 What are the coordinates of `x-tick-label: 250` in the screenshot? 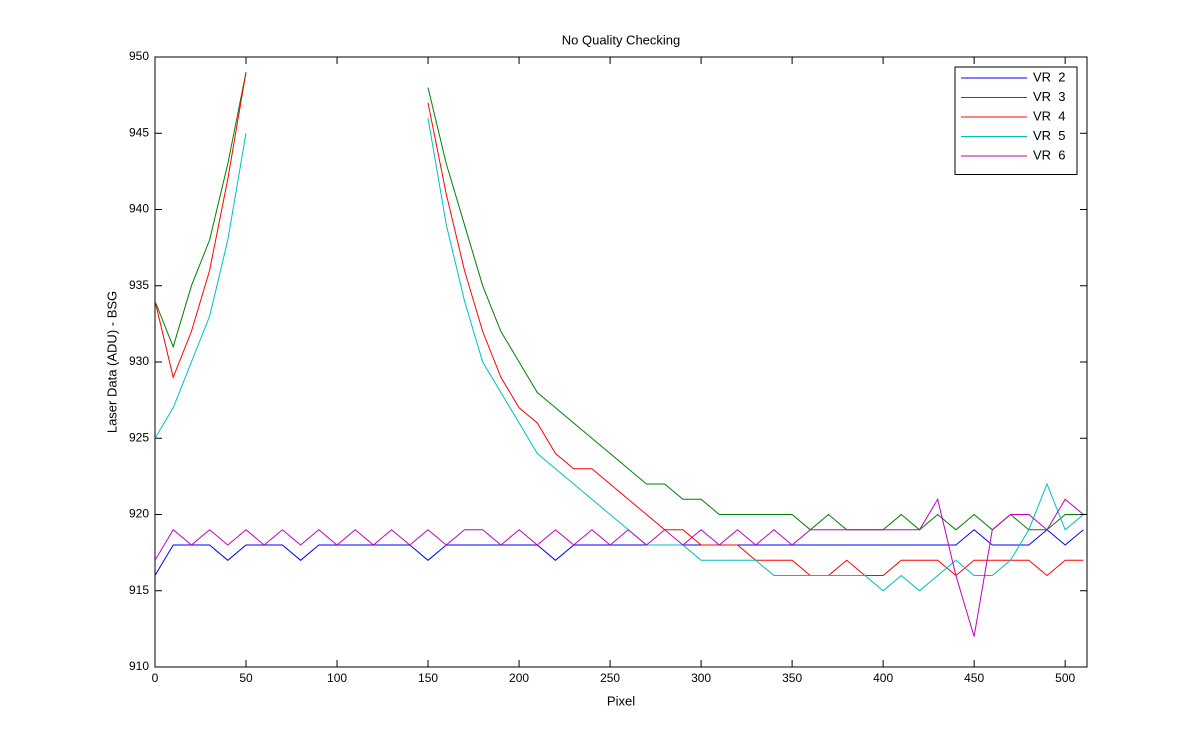 It's located at (610, 678).